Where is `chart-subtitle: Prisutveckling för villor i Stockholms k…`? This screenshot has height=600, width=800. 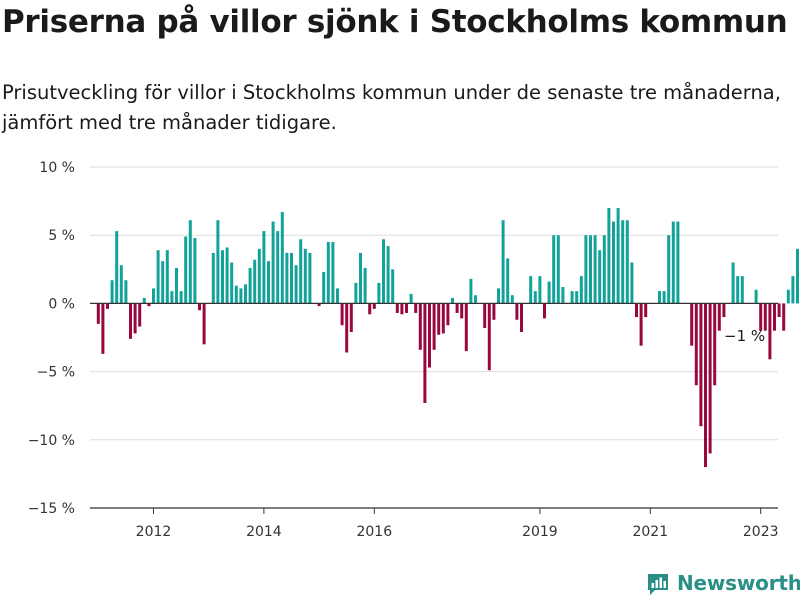
chart-subtitle: Prisutveckling för villor i Stockholms k… is located at coordinates (391, 107).